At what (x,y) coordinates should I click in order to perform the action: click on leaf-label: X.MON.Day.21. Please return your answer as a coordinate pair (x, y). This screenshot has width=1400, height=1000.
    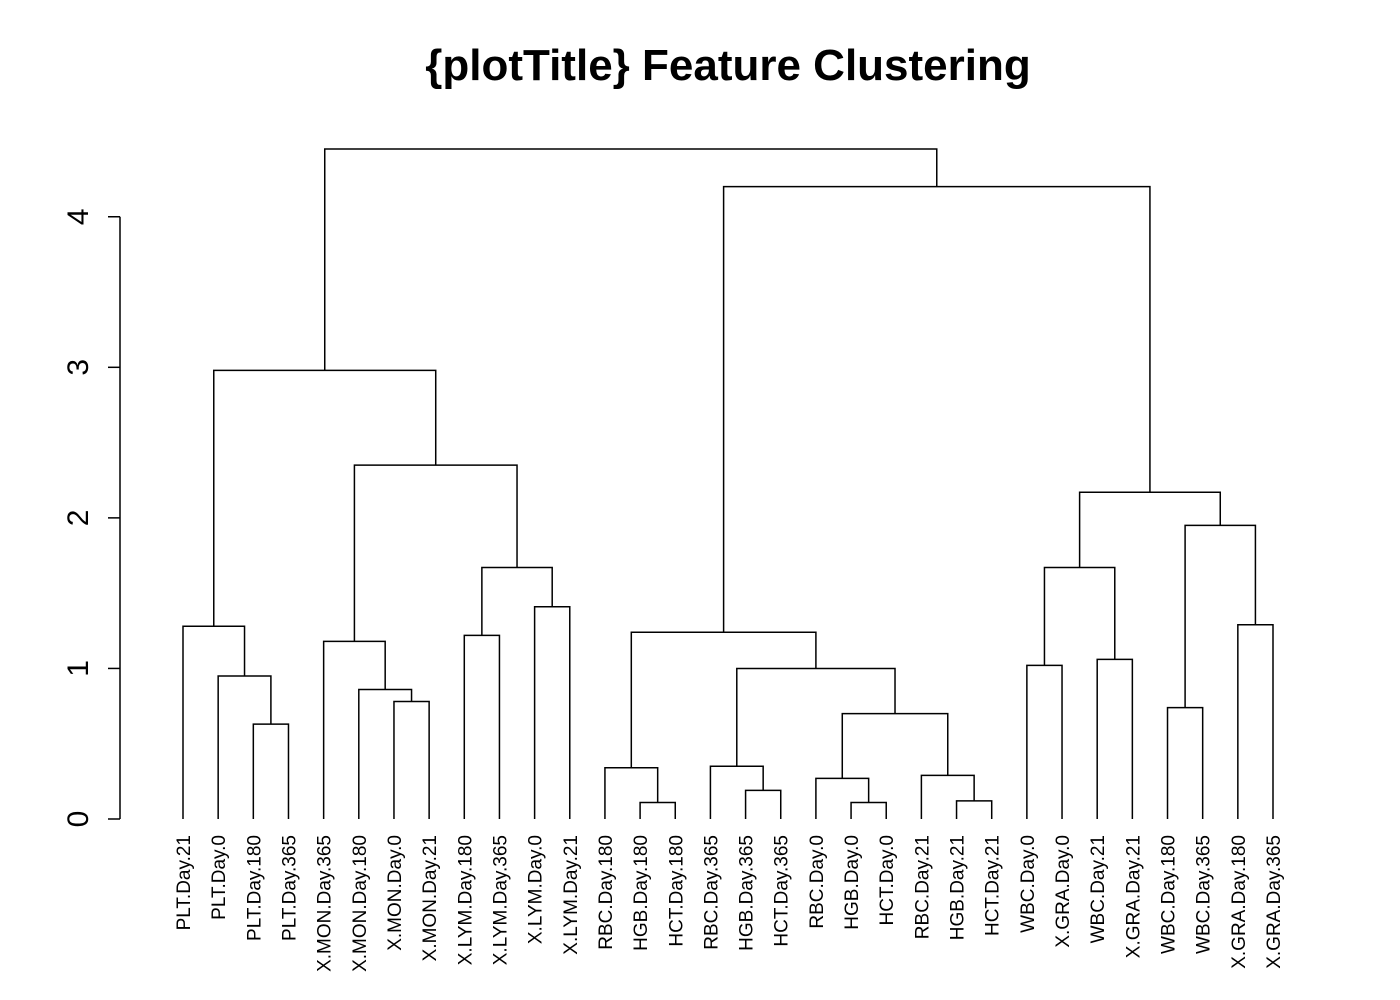
    Looking at the image, I should click on (430, 898).